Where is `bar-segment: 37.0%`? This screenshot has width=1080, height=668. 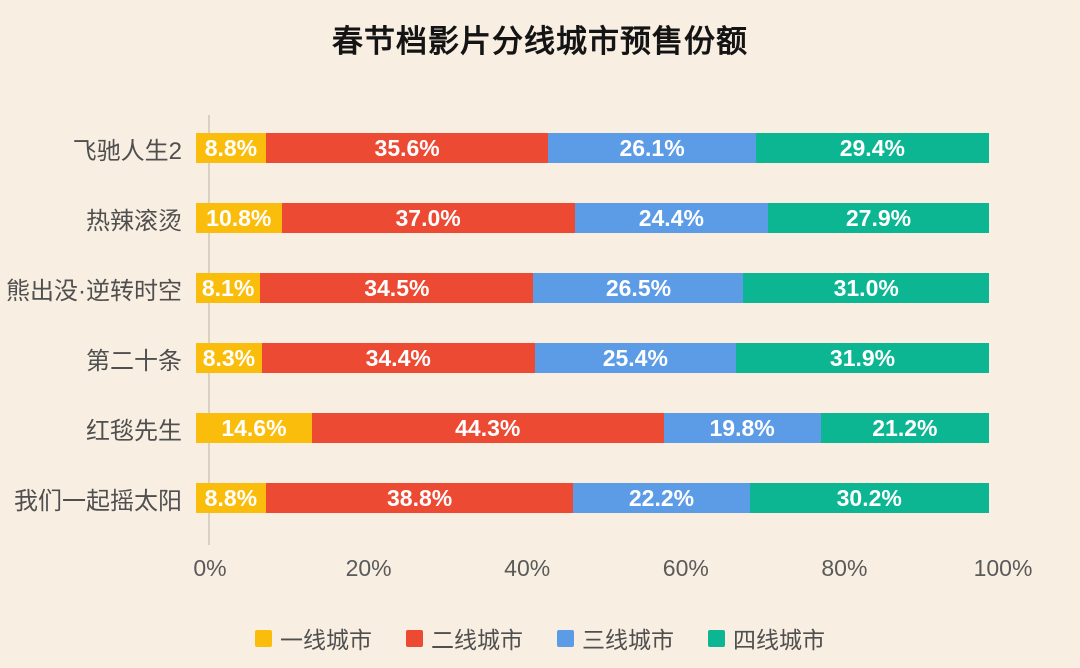 bar-segment: 37.0% is located at coordinates (428, 218).